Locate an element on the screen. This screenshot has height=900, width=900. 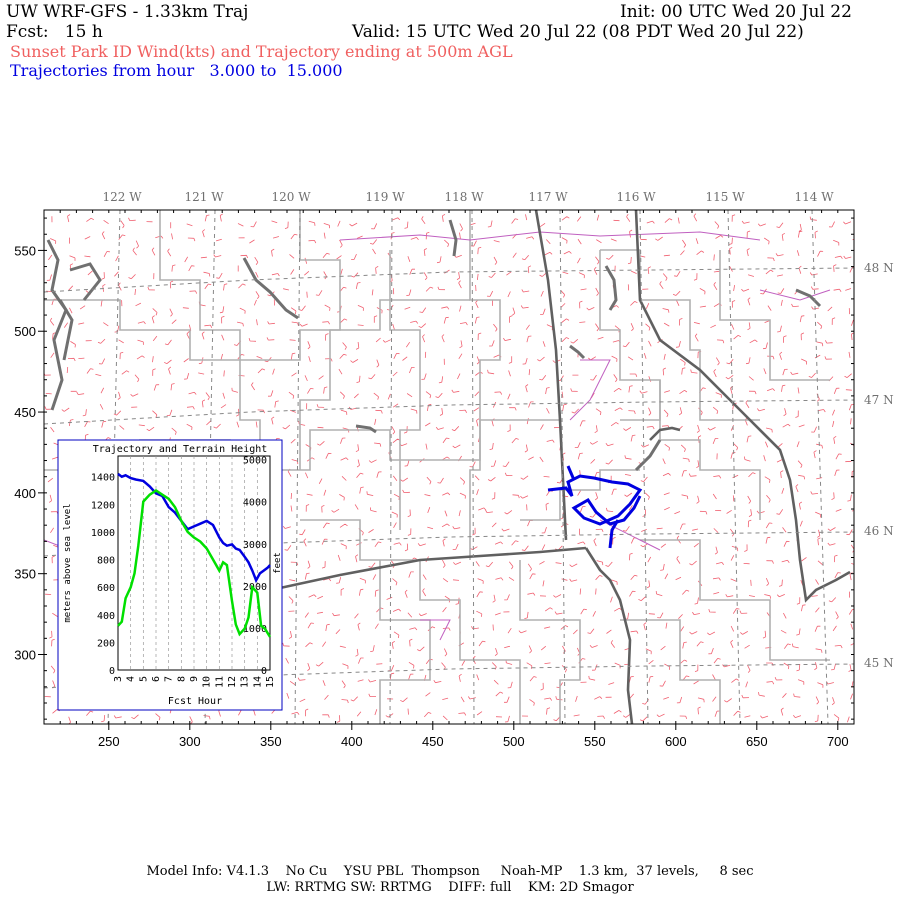
inset-right-tick-3: 3000 is located at coordinates (255, 545).